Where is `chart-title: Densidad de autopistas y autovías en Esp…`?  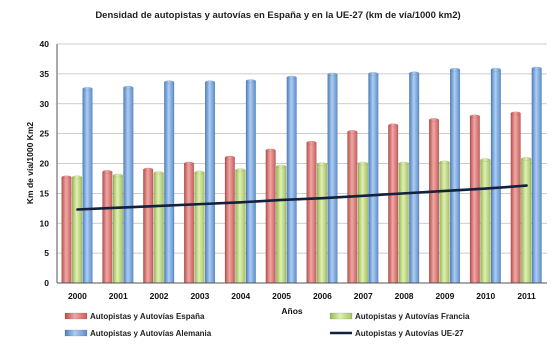 chart-title: Densidad de autopistas y autovías en Esp… is located at coordinates (277, 15).